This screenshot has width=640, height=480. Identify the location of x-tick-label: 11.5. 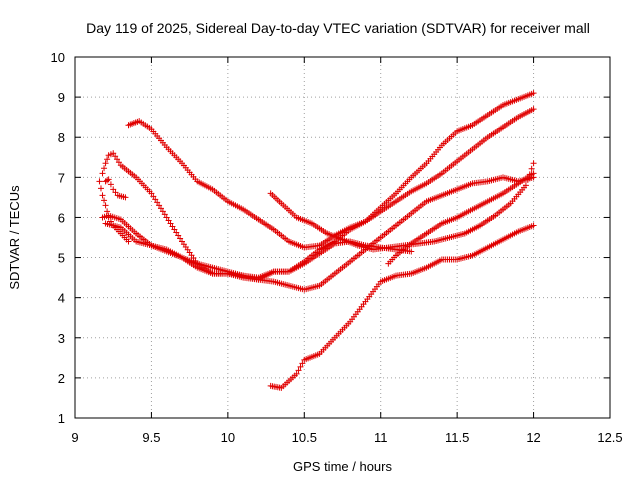
(457, 437).